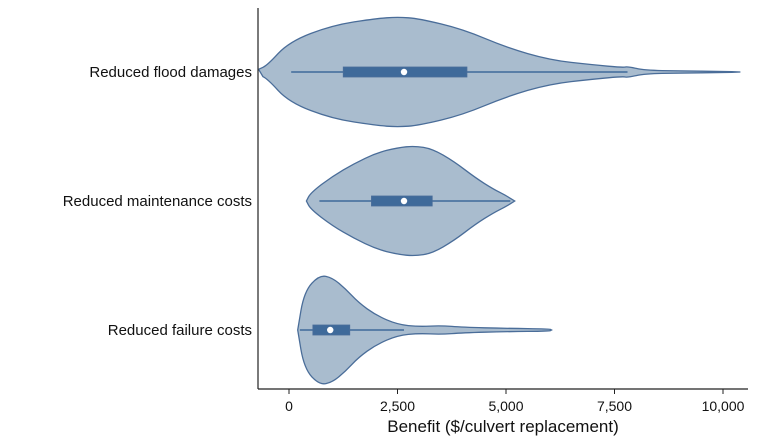 This screenshot has height=440, width=758. I want to click on median-dot-reduced-maintenance-costs, so click(404, 201).